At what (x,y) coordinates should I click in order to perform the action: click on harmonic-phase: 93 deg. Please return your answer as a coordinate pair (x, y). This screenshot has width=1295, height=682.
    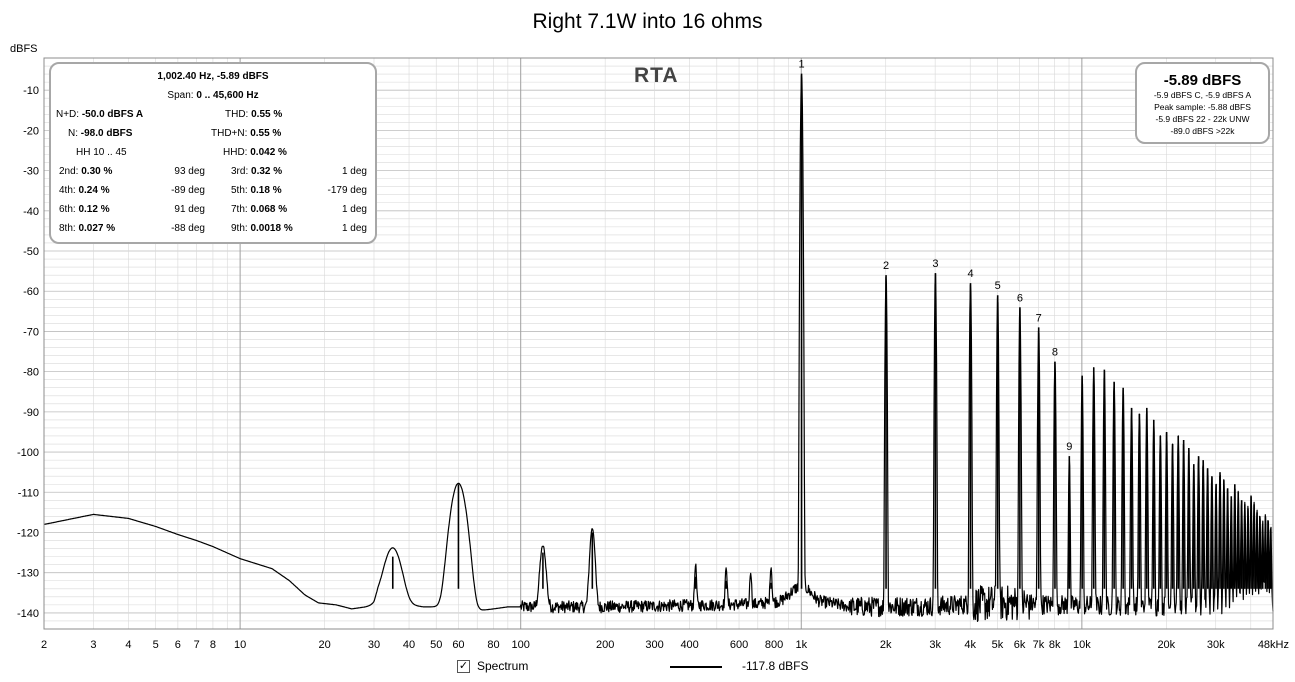
    Looking at the image, I should click on (189, 171).